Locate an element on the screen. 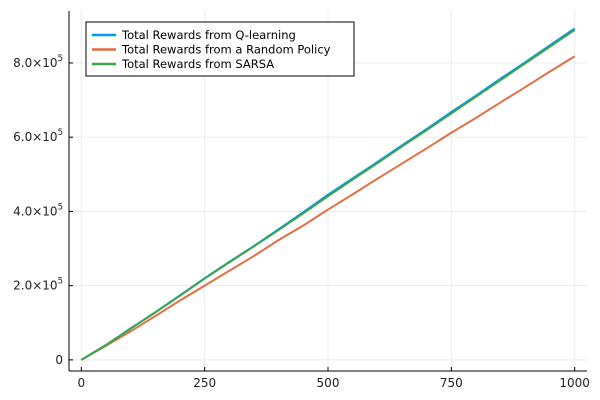  y-tick-mantissa: 6.0×10 is located at coordinates (35, 137).